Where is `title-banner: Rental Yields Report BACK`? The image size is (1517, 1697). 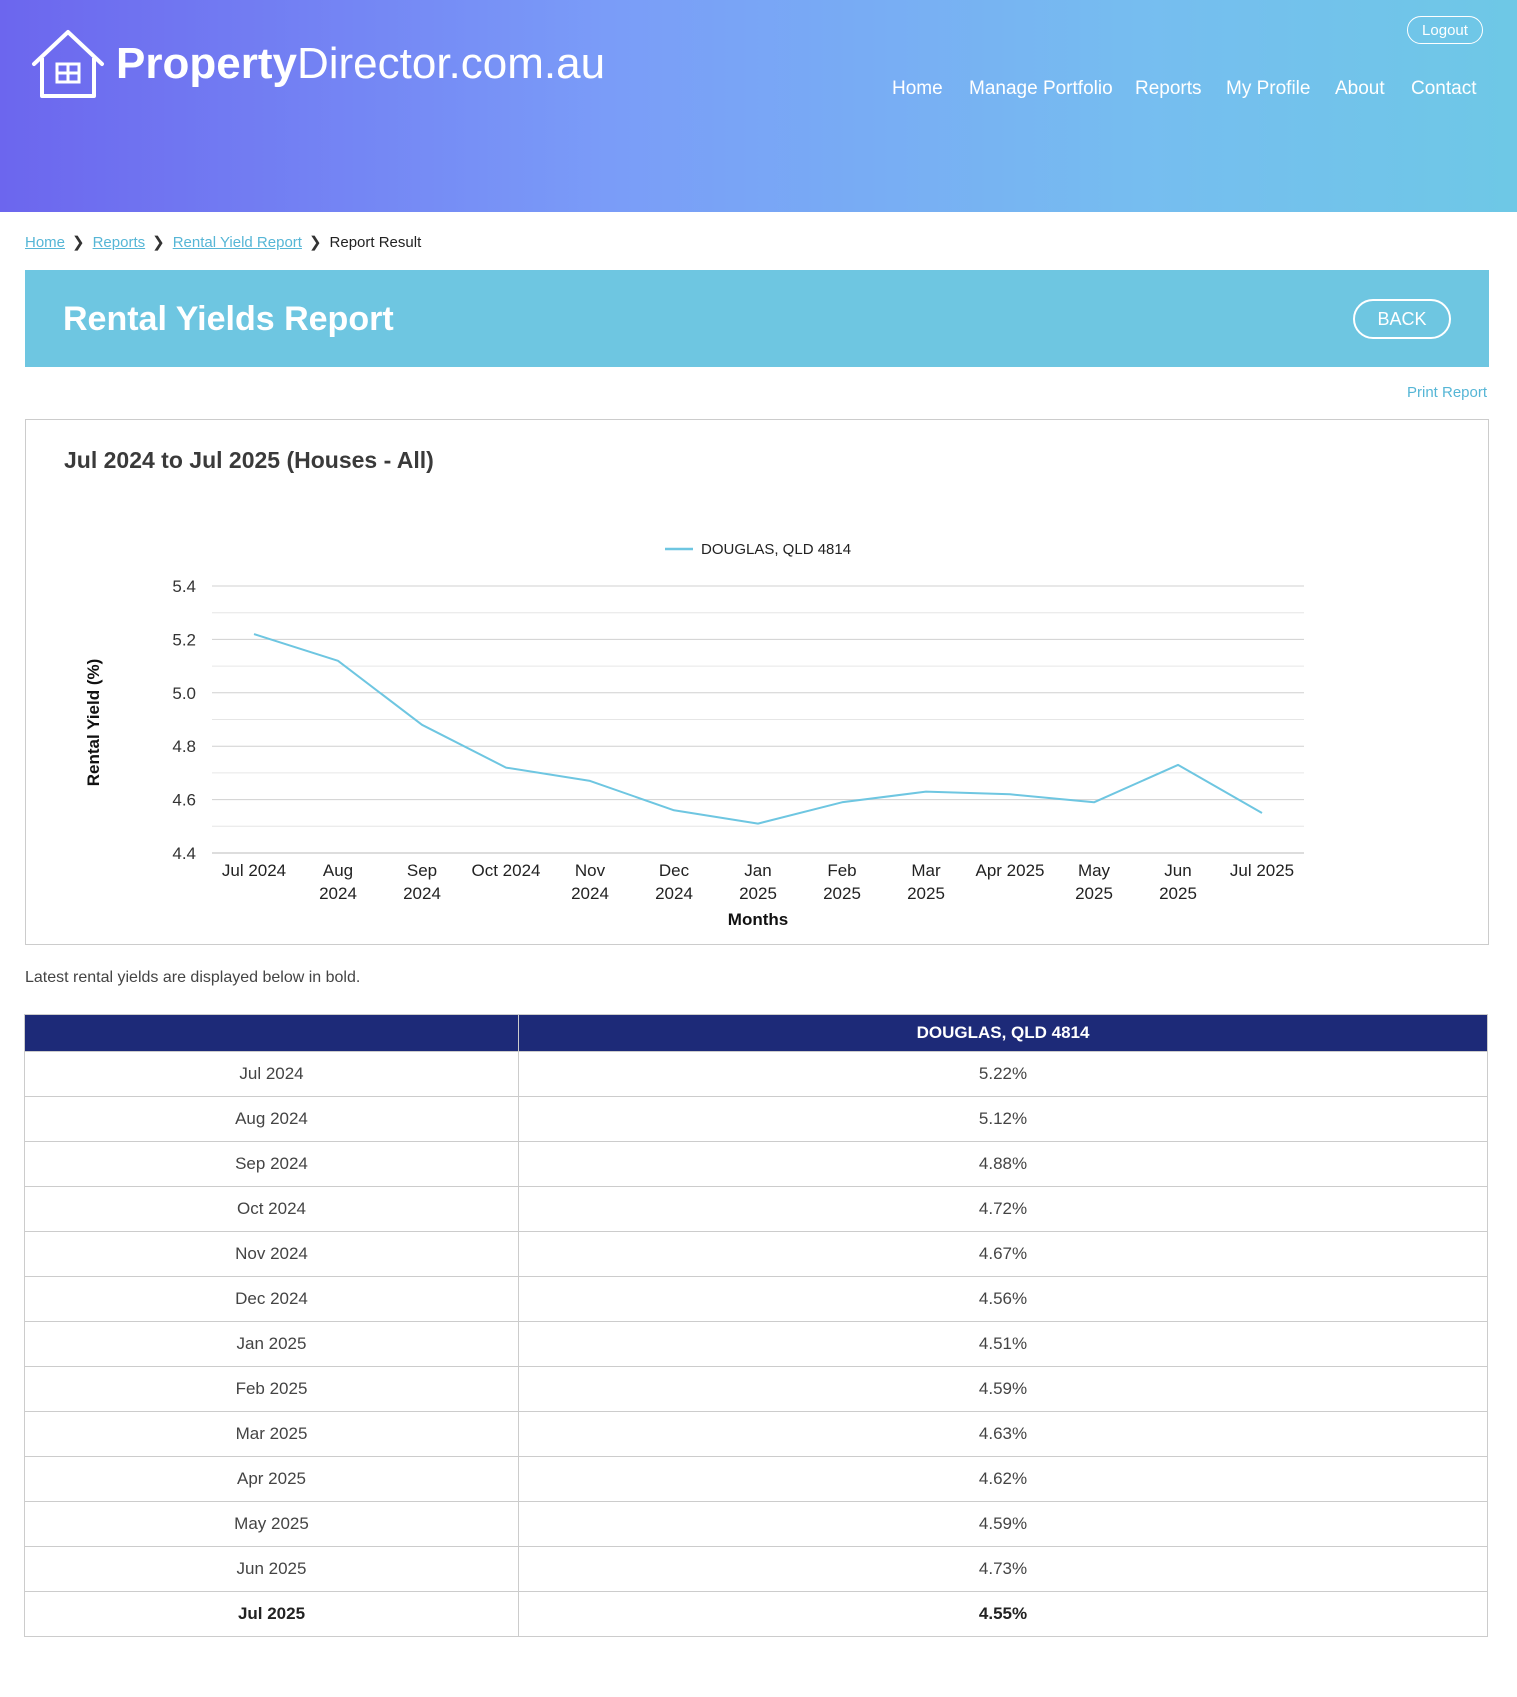 title-banner: Rental Yields Report BACK is located at coordinates (757, 318).